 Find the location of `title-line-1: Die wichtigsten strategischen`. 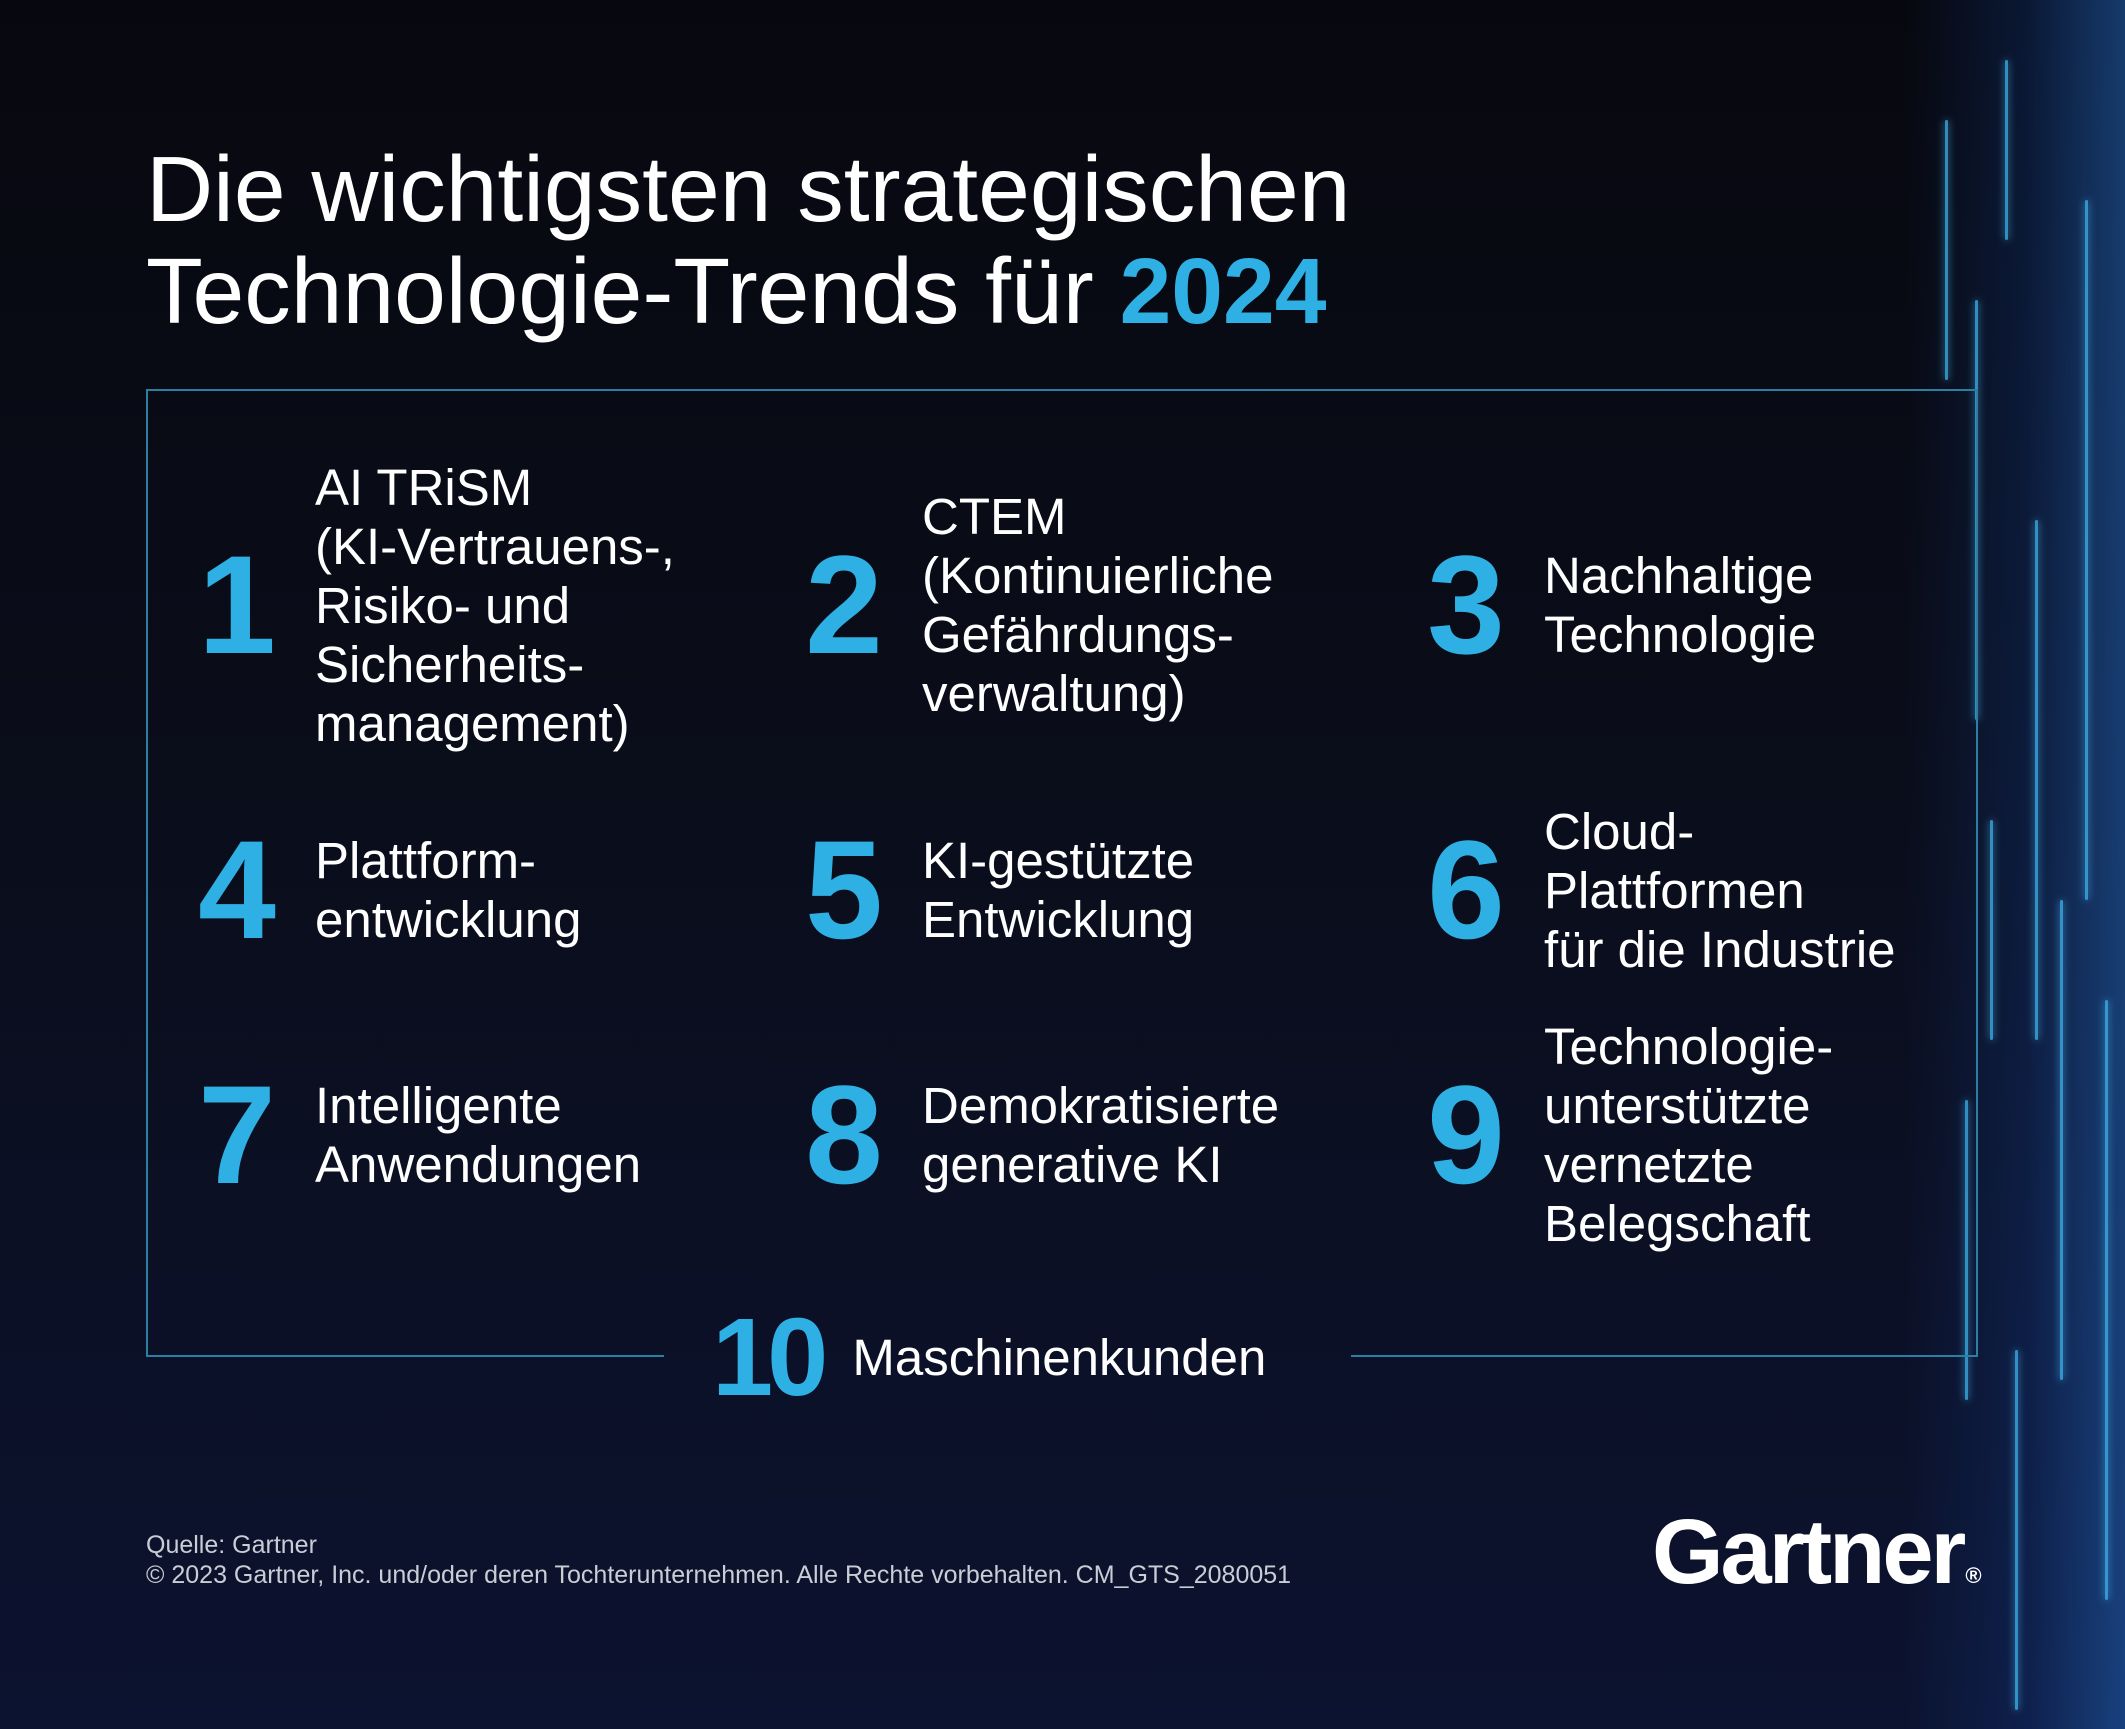

title-line-1: Die wichtigsten strategischen is located at coordinates (748, 189).